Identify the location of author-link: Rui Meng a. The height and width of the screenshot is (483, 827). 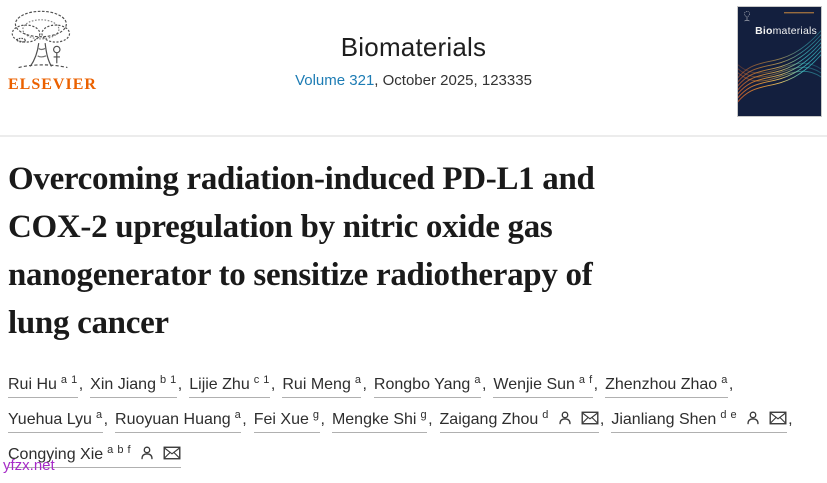
(322, 385).